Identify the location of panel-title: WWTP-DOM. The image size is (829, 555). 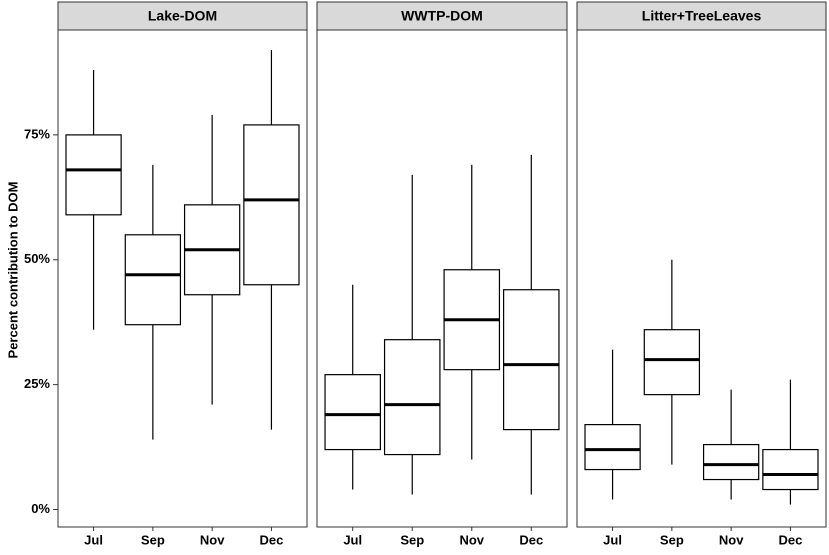
(442, 16).